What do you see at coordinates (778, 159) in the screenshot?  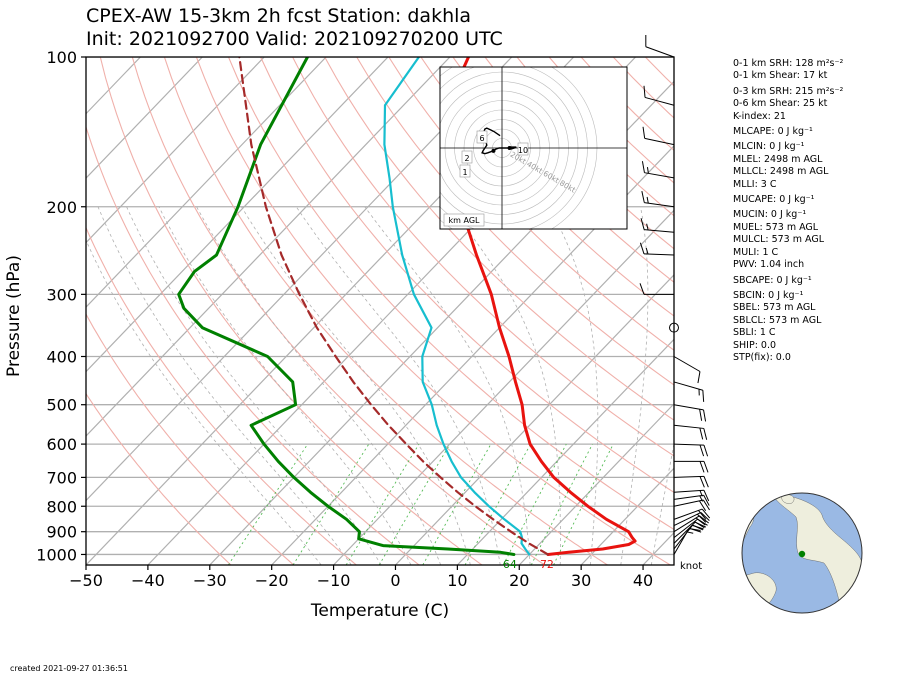 I see `stat-line: MLEL: 2498 m AGL` at bounding box center [778, 159].